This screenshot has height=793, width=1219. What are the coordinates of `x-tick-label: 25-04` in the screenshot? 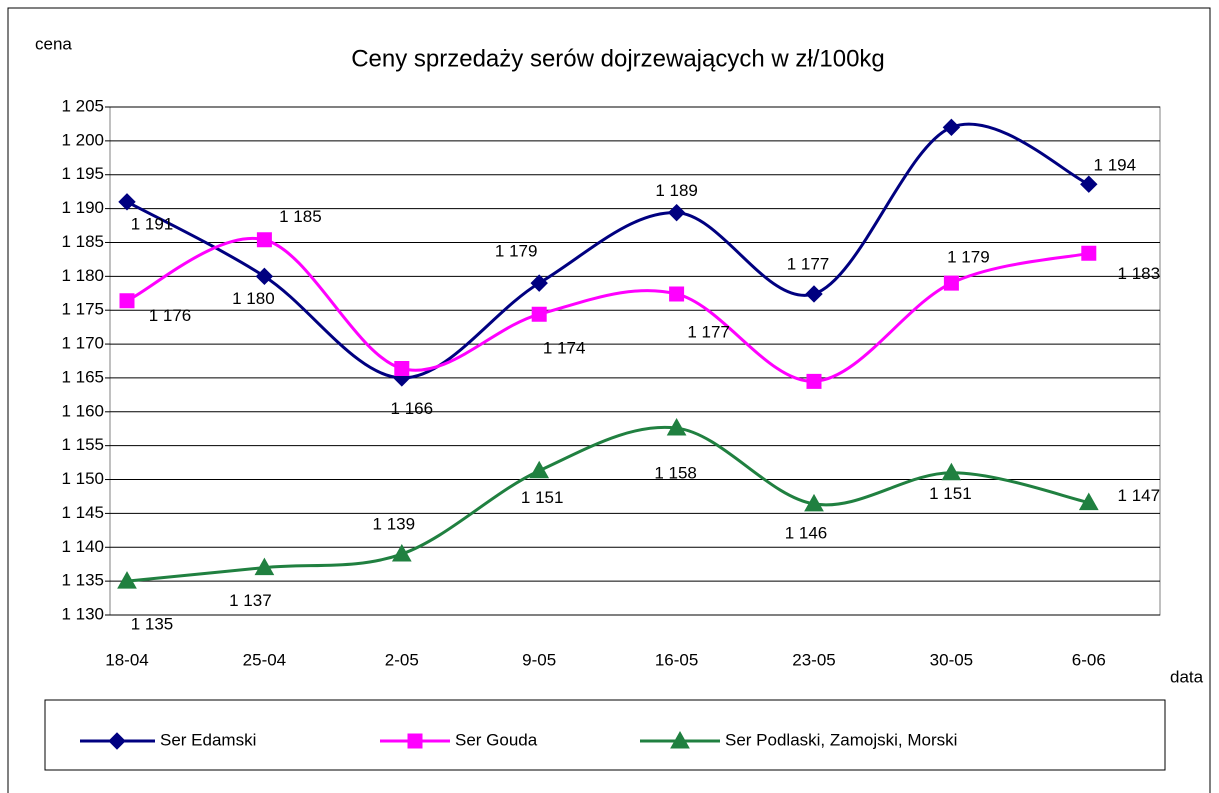 It's located at (264, 659).